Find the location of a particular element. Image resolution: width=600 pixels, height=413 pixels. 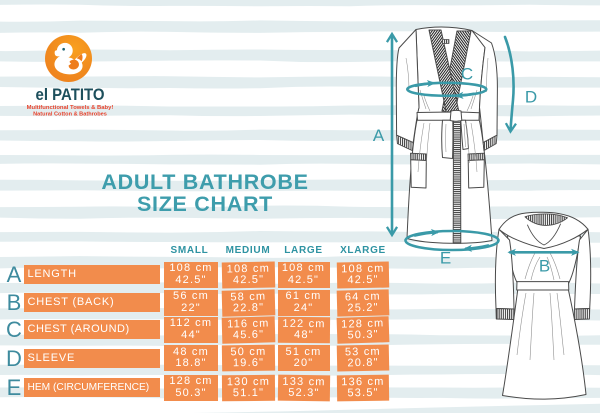

svg-text: D is located at coordinates (531, 97).